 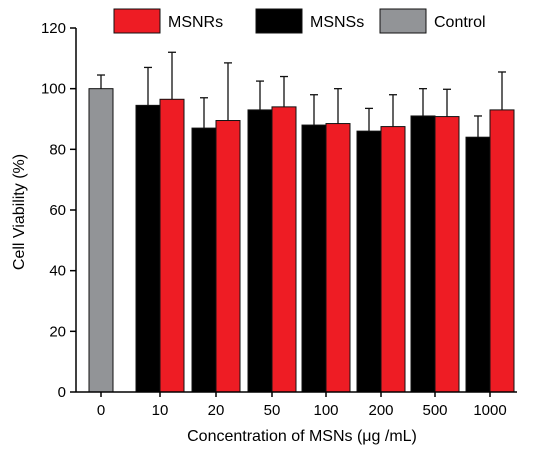 I want to click on y-tick-label: 60, so click(x=57, y=210).